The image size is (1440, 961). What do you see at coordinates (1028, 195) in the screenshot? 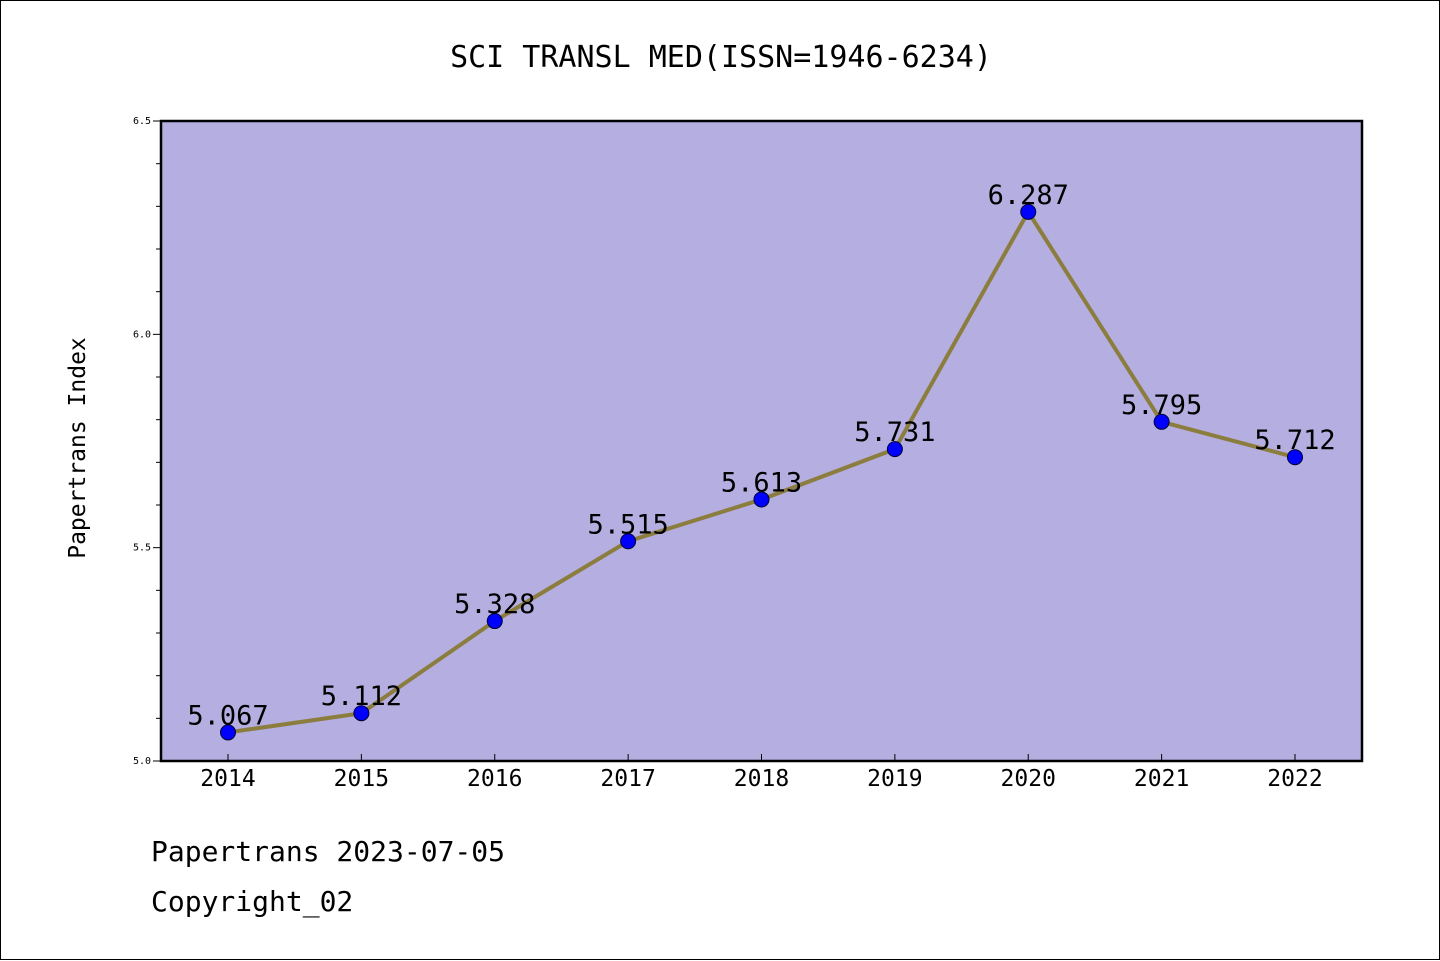
I see `data-label: 6.287` at bounding box center [1028, 195].